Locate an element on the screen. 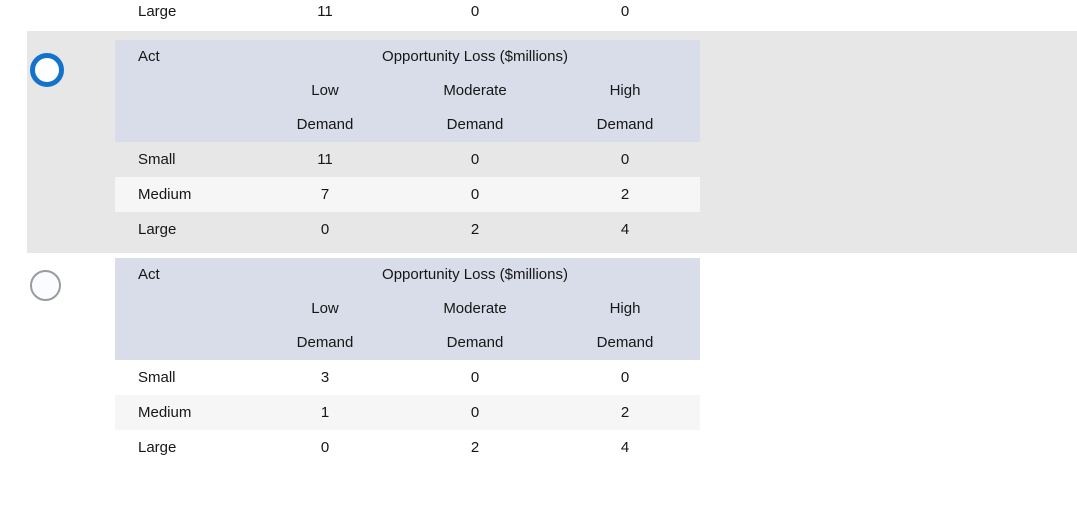 This screenshot has height=519, width=1077. table-row-small: Small 11 0 0 is located at coordinates (407, 159).